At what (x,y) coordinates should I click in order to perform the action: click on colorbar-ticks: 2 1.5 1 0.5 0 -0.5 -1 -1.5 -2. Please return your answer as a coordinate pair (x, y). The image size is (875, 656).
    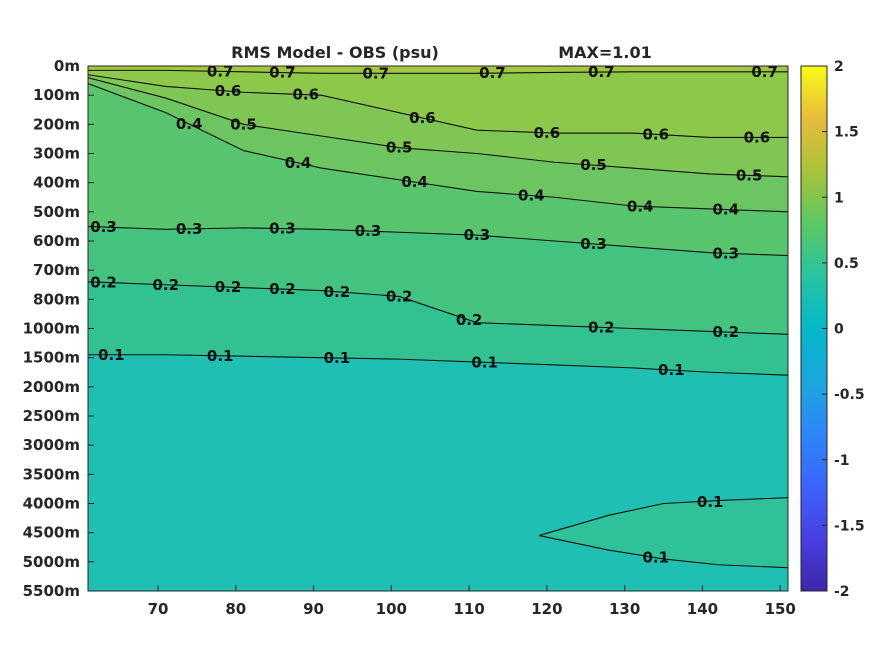
    Looking at the image, I should click on (843, 329).